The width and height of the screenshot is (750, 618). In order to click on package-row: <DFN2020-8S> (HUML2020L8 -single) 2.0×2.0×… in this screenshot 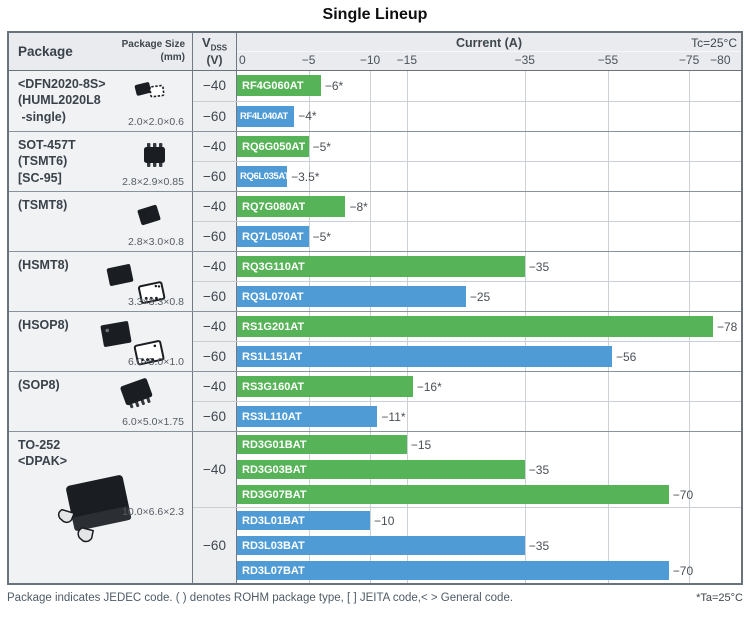, I will do `click(375, 101)`.